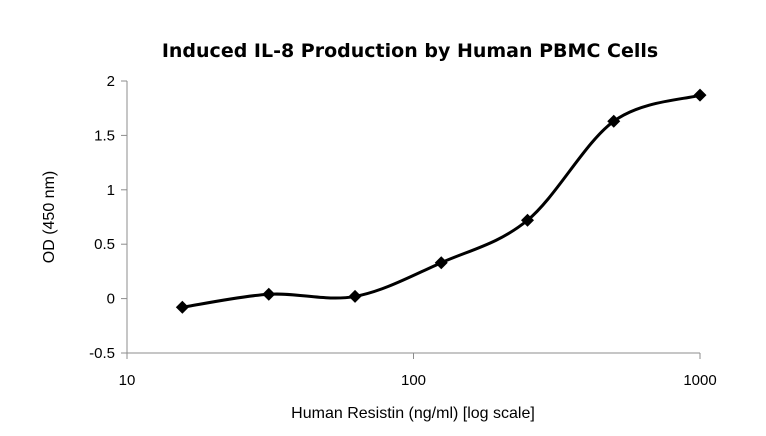 Image resolution: width=766 pixels, height=436 pixels. What do you see at coordinates (111, 81) in the screenshot?
I see `y-tick-label: 2` at bounding box center [111, 81].